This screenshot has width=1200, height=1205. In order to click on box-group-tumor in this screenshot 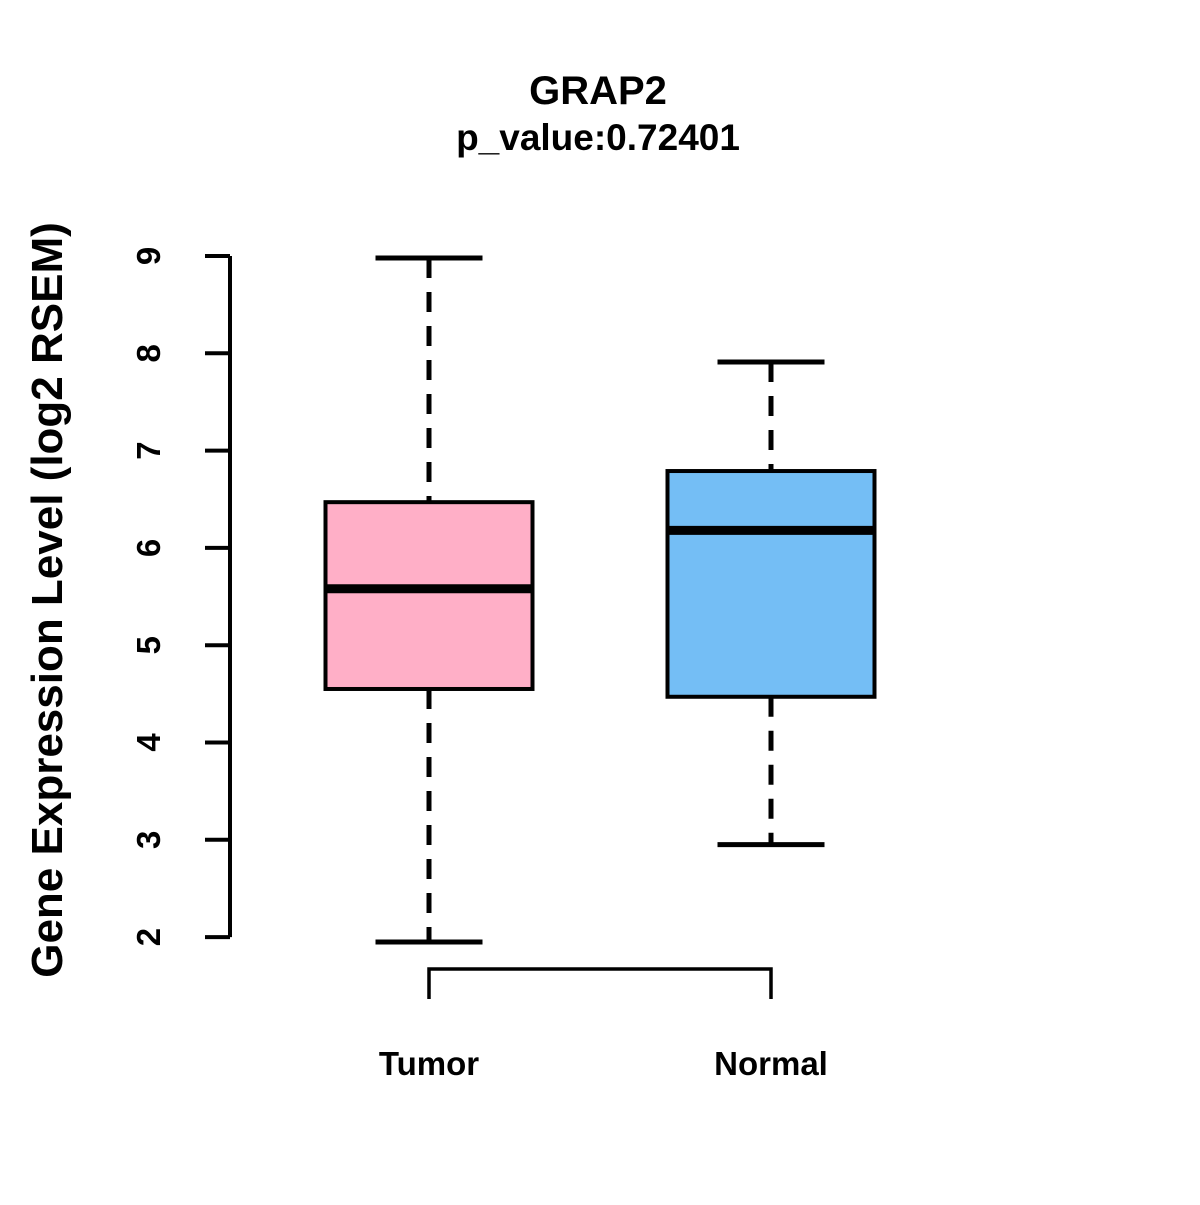, I will do `click(429, 600)`.